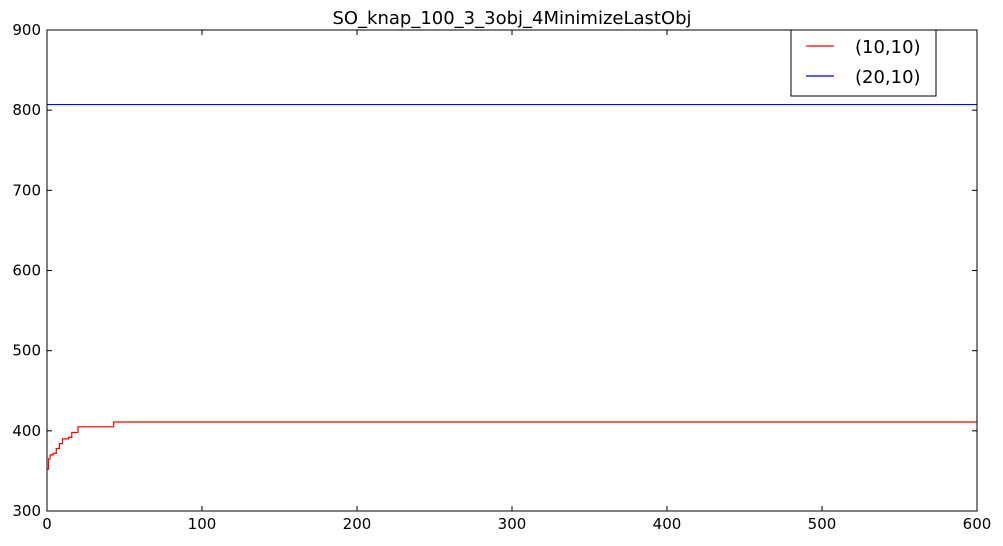 This screenshot has width=1003, height=546. What do you see at coordinates (26, 110) in the screenshot?
I see `y-tick-label-5: 800` at bounding box center [26, 110].